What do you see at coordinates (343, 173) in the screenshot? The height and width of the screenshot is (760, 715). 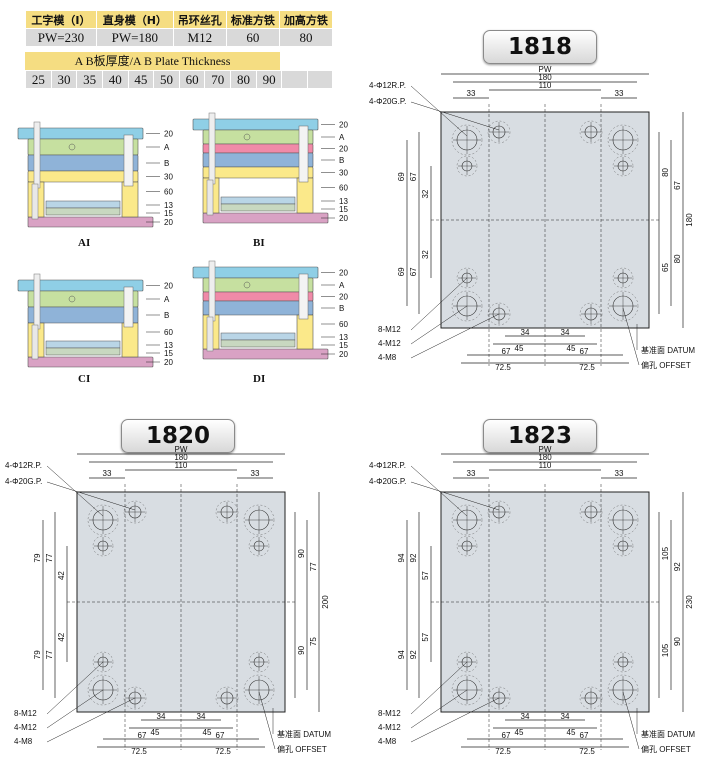 I see `plate-label: 30` at bounding box center [343, 173].